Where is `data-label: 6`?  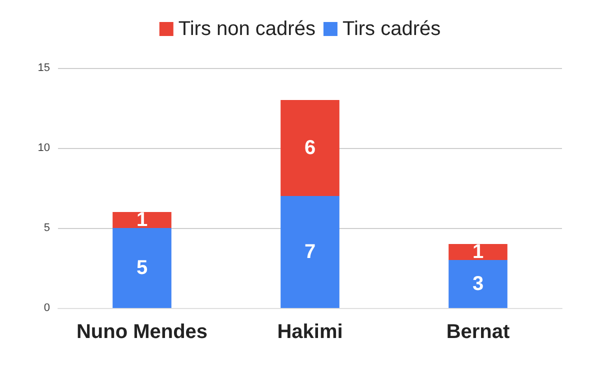
data-label: 6 is located at coordinates (310, 148).